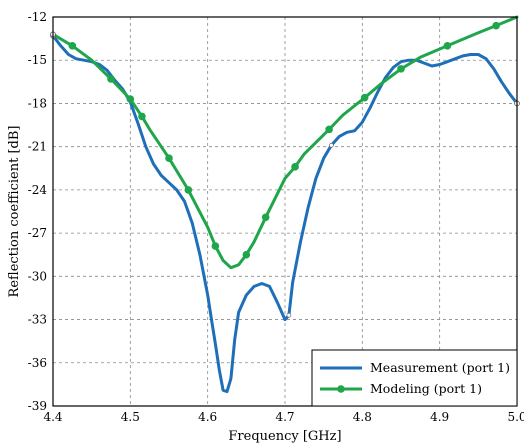 The image size is (524, 445). What do you see at coordinates (37, 17) in the screenshot?
I see `y-tick-label: -12` at bounding box center [37, 17].